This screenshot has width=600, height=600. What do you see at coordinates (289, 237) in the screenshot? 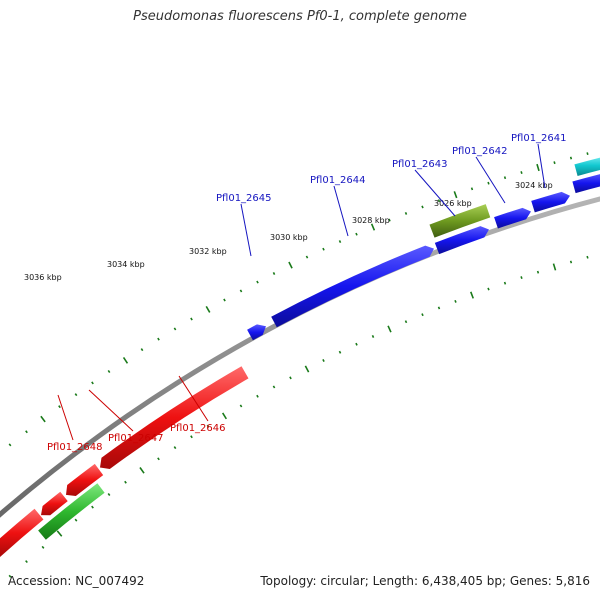
I see `scale-label: 3030 kbp` at bounding box center [289, 237].